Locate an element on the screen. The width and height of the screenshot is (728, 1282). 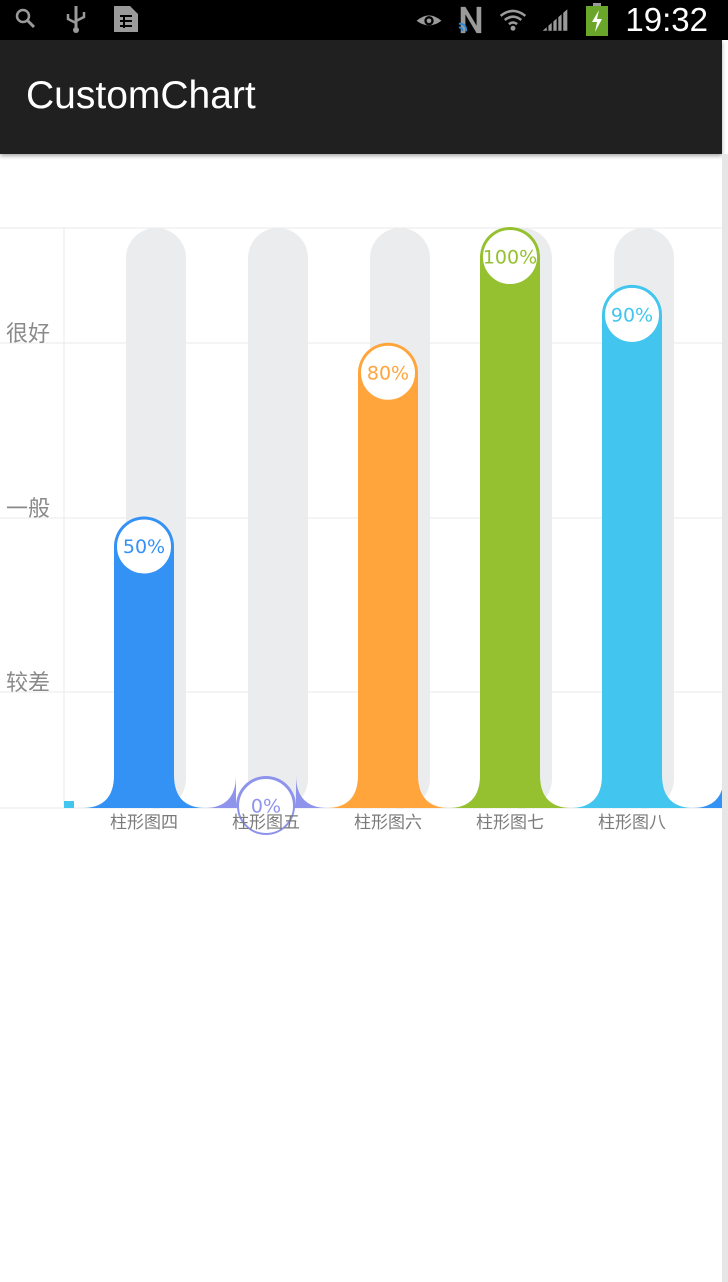
search-icon is located at coordinates (26, 19).